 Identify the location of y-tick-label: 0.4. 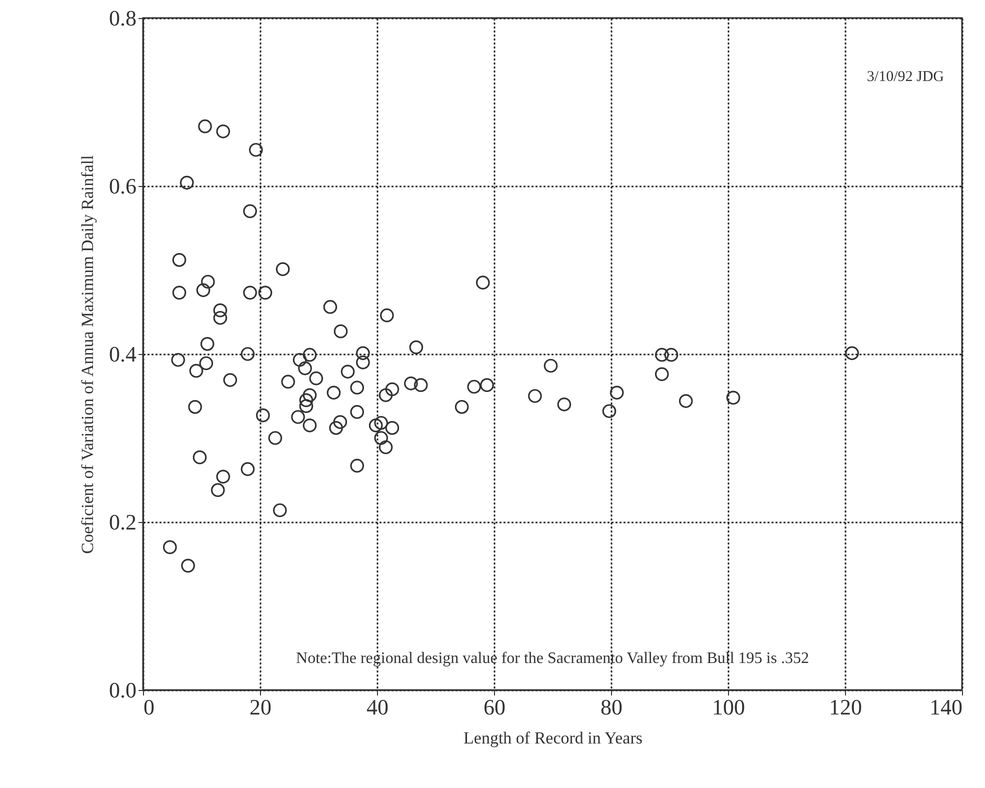
(122, 354).